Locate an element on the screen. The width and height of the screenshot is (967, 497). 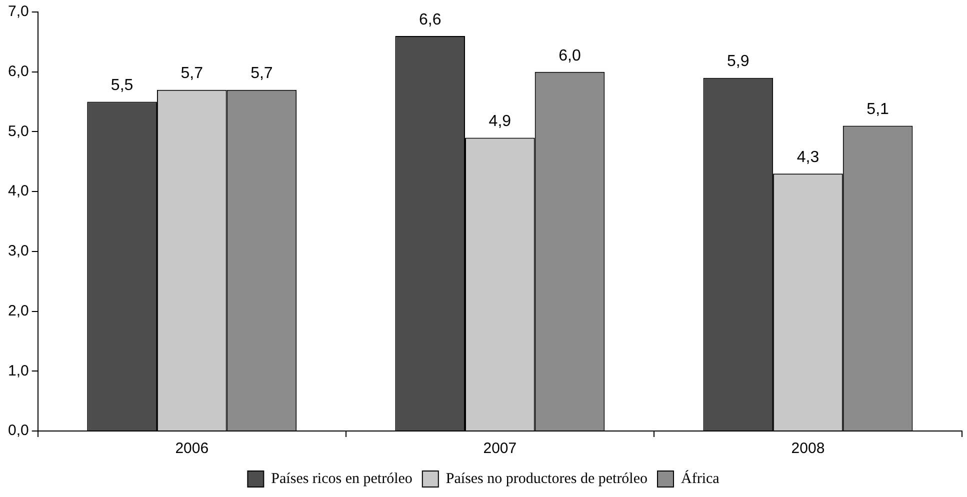
data-label: 5,1 is located at coordinates (878, 109).